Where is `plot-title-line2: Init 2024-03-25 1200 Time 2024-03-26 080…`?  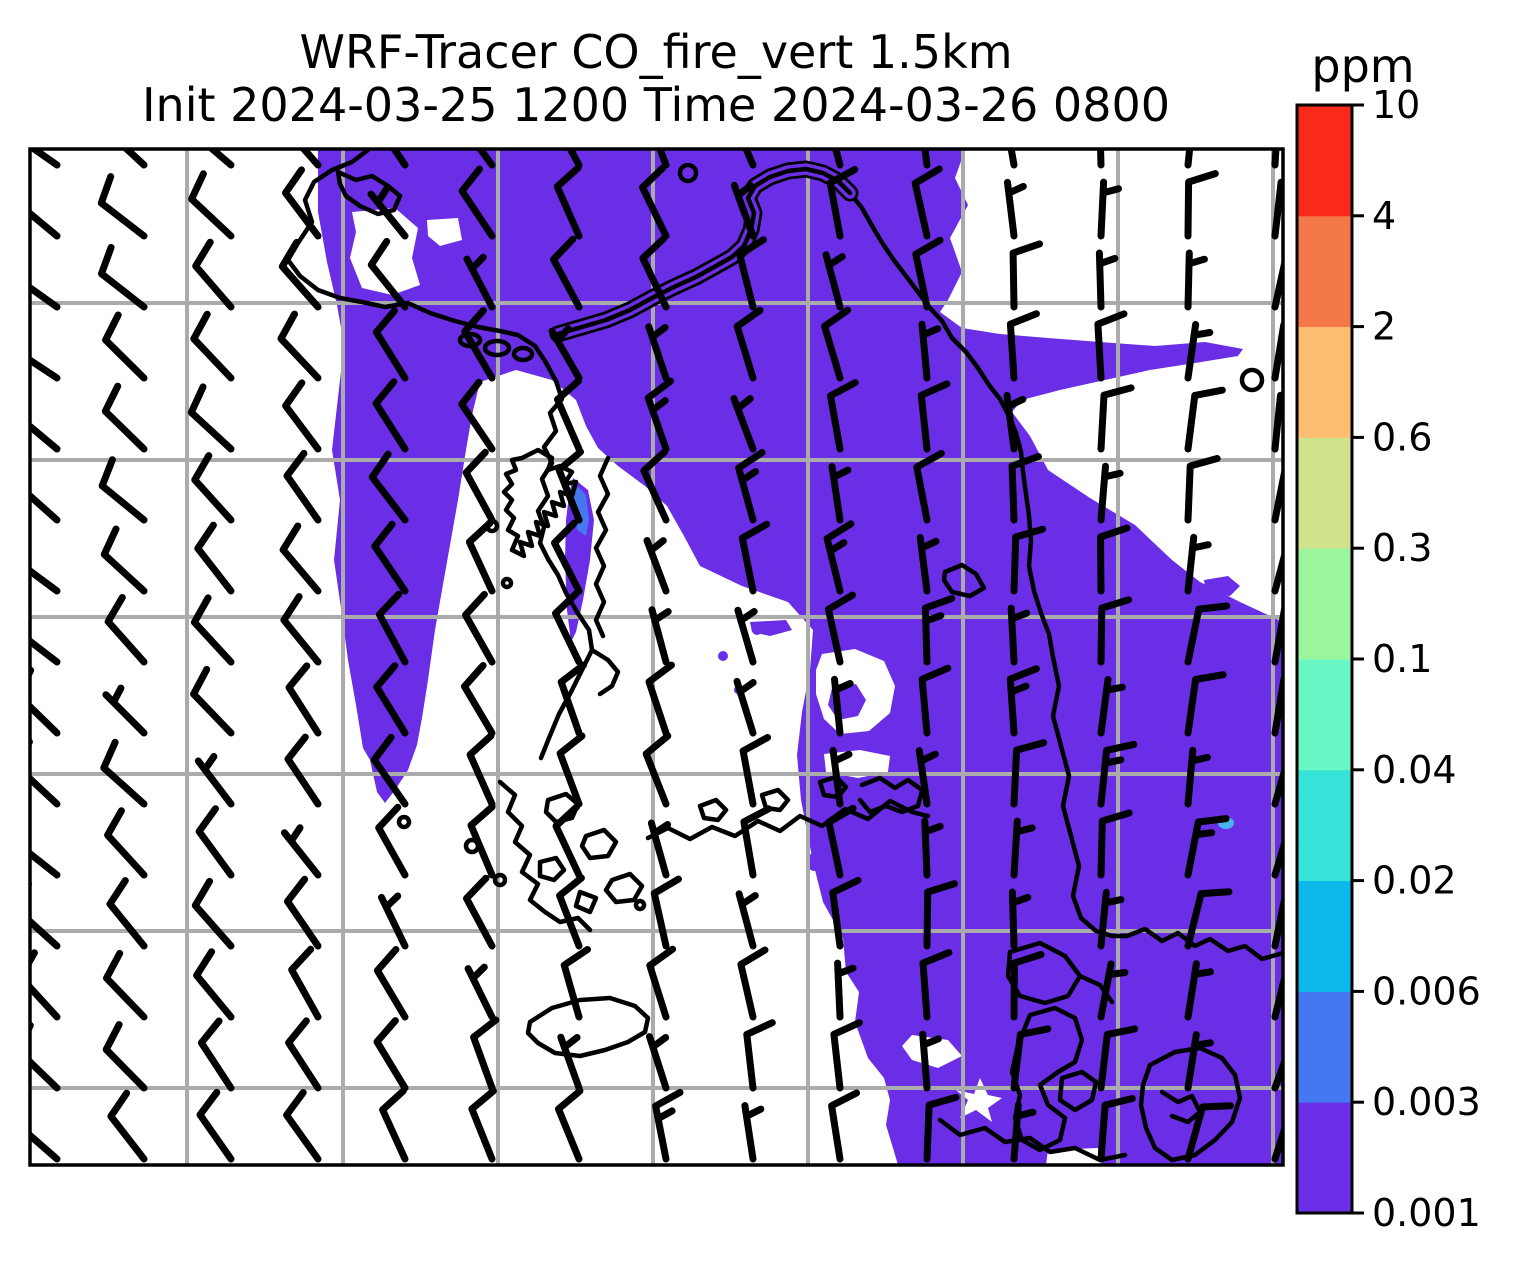
plot-title-line2: Init 2024-03-25 1200 Time 2024-03-26 080… is located at coordinates (656, 105).